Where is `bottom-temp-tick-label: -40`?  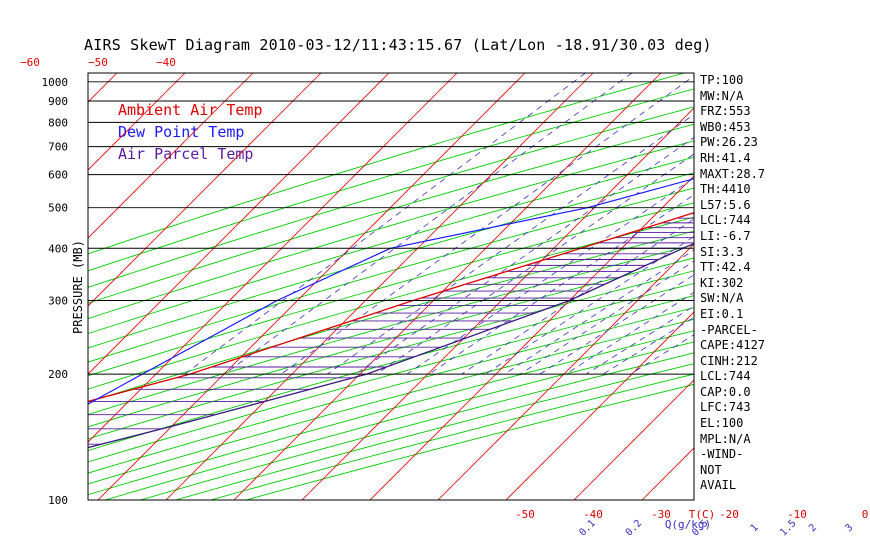 bottom-temp-tick-label: -40 is located at coordinates (593, 514).